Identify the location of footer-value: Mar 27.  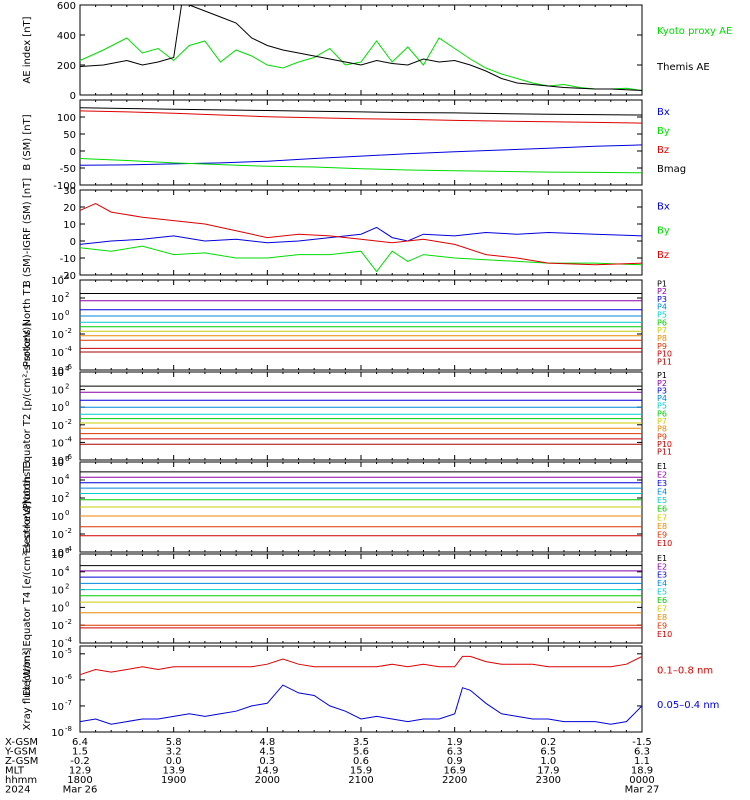
(642, 790).